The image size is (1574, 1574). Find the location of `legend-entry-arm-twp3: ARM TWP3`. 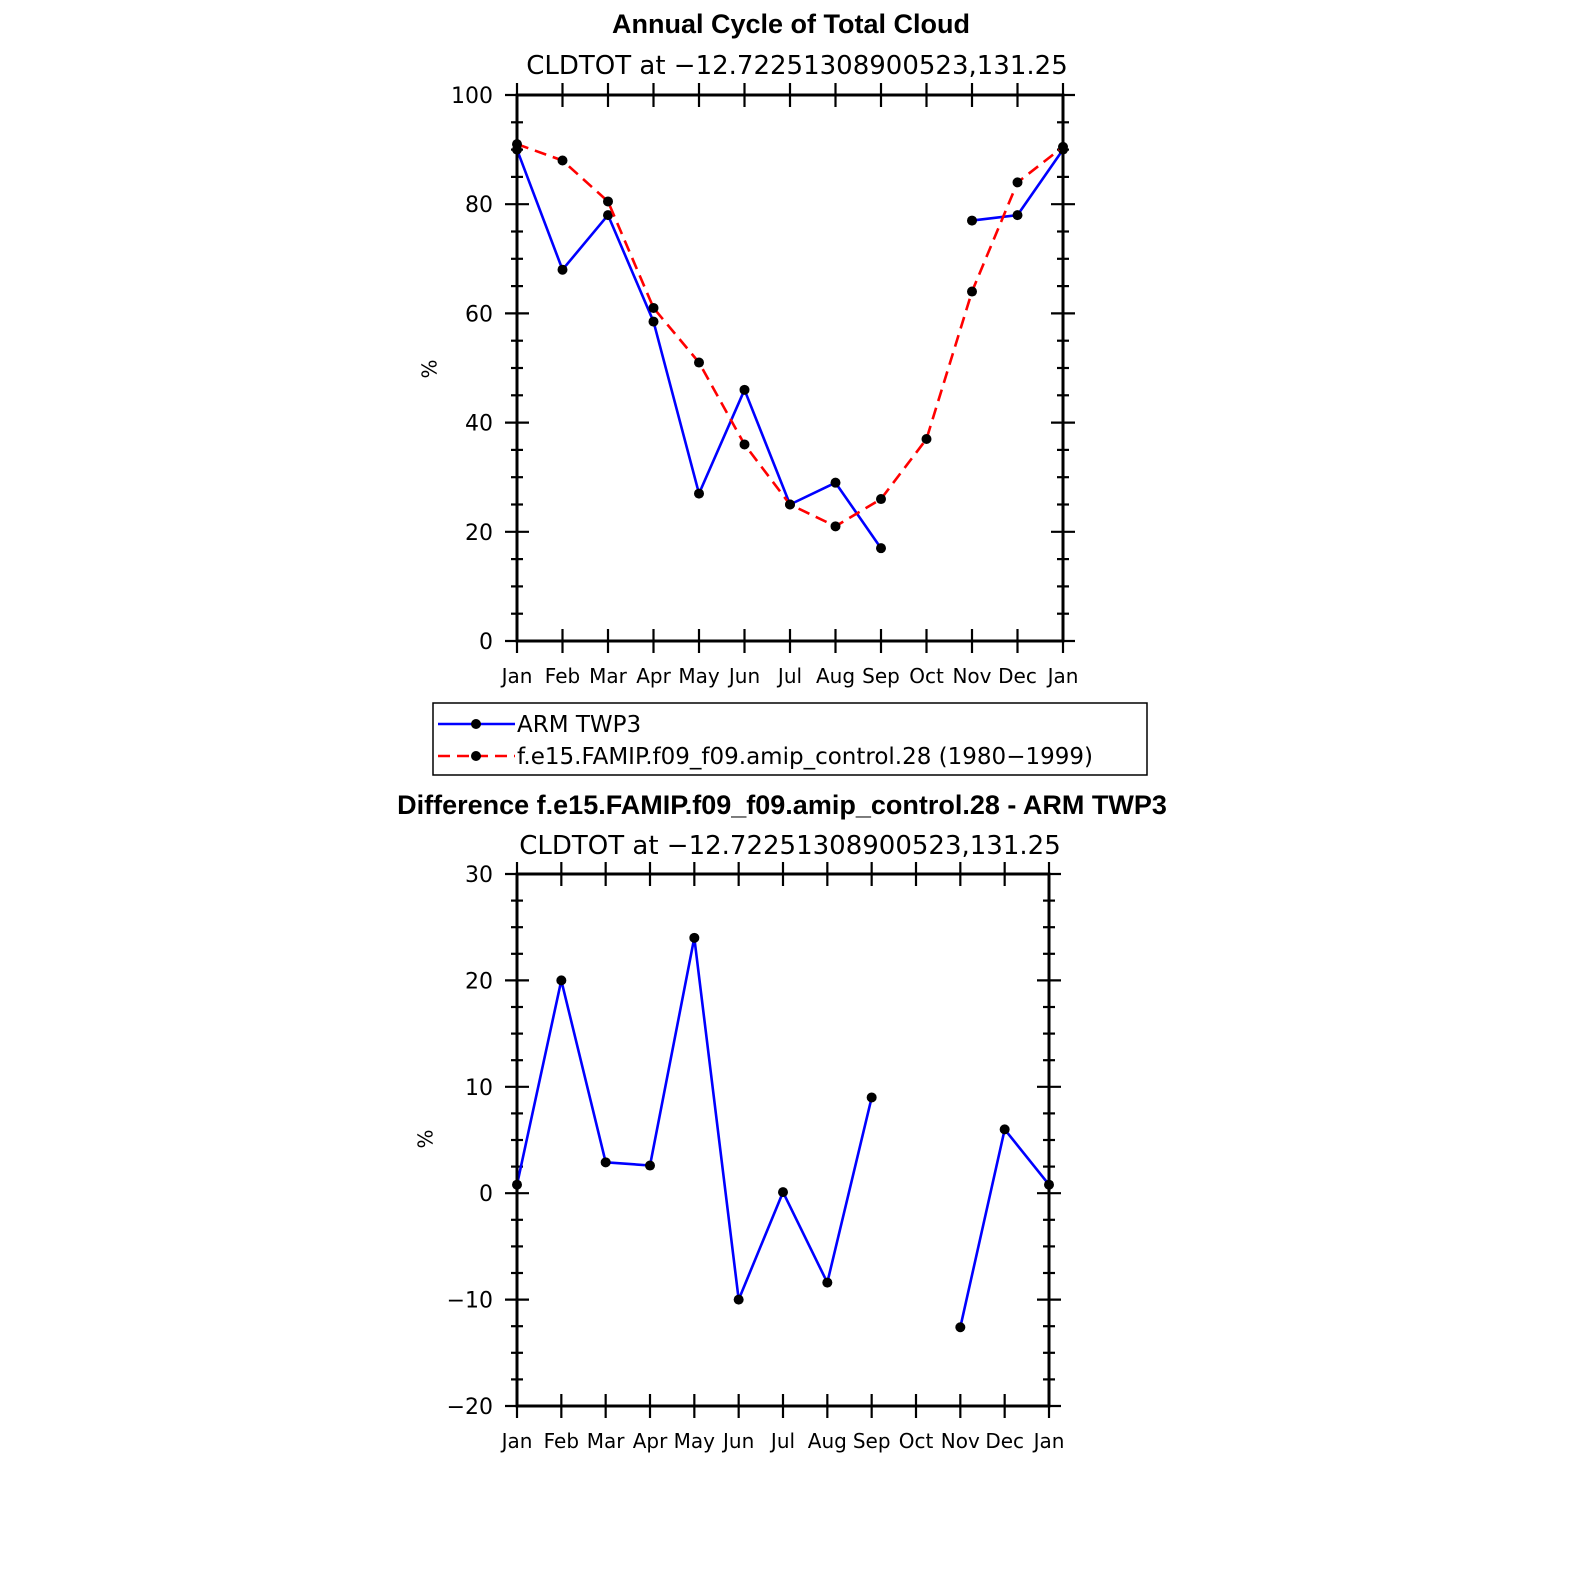

legend-entry-arm-twp3: ARM TWP3 is located at coordinates (539, 725).